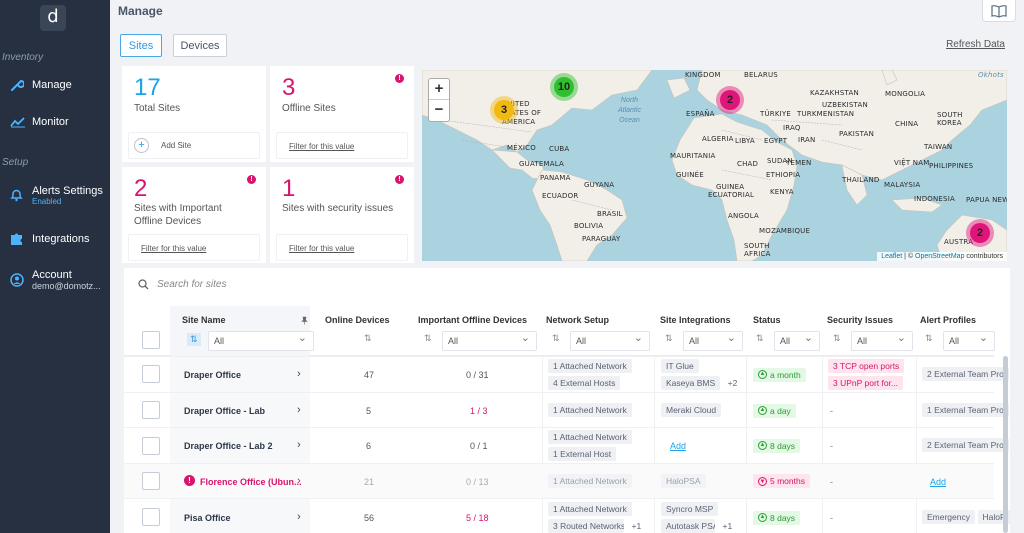  I want to click on map-label: ETHIOPIA, so click(783, 175).